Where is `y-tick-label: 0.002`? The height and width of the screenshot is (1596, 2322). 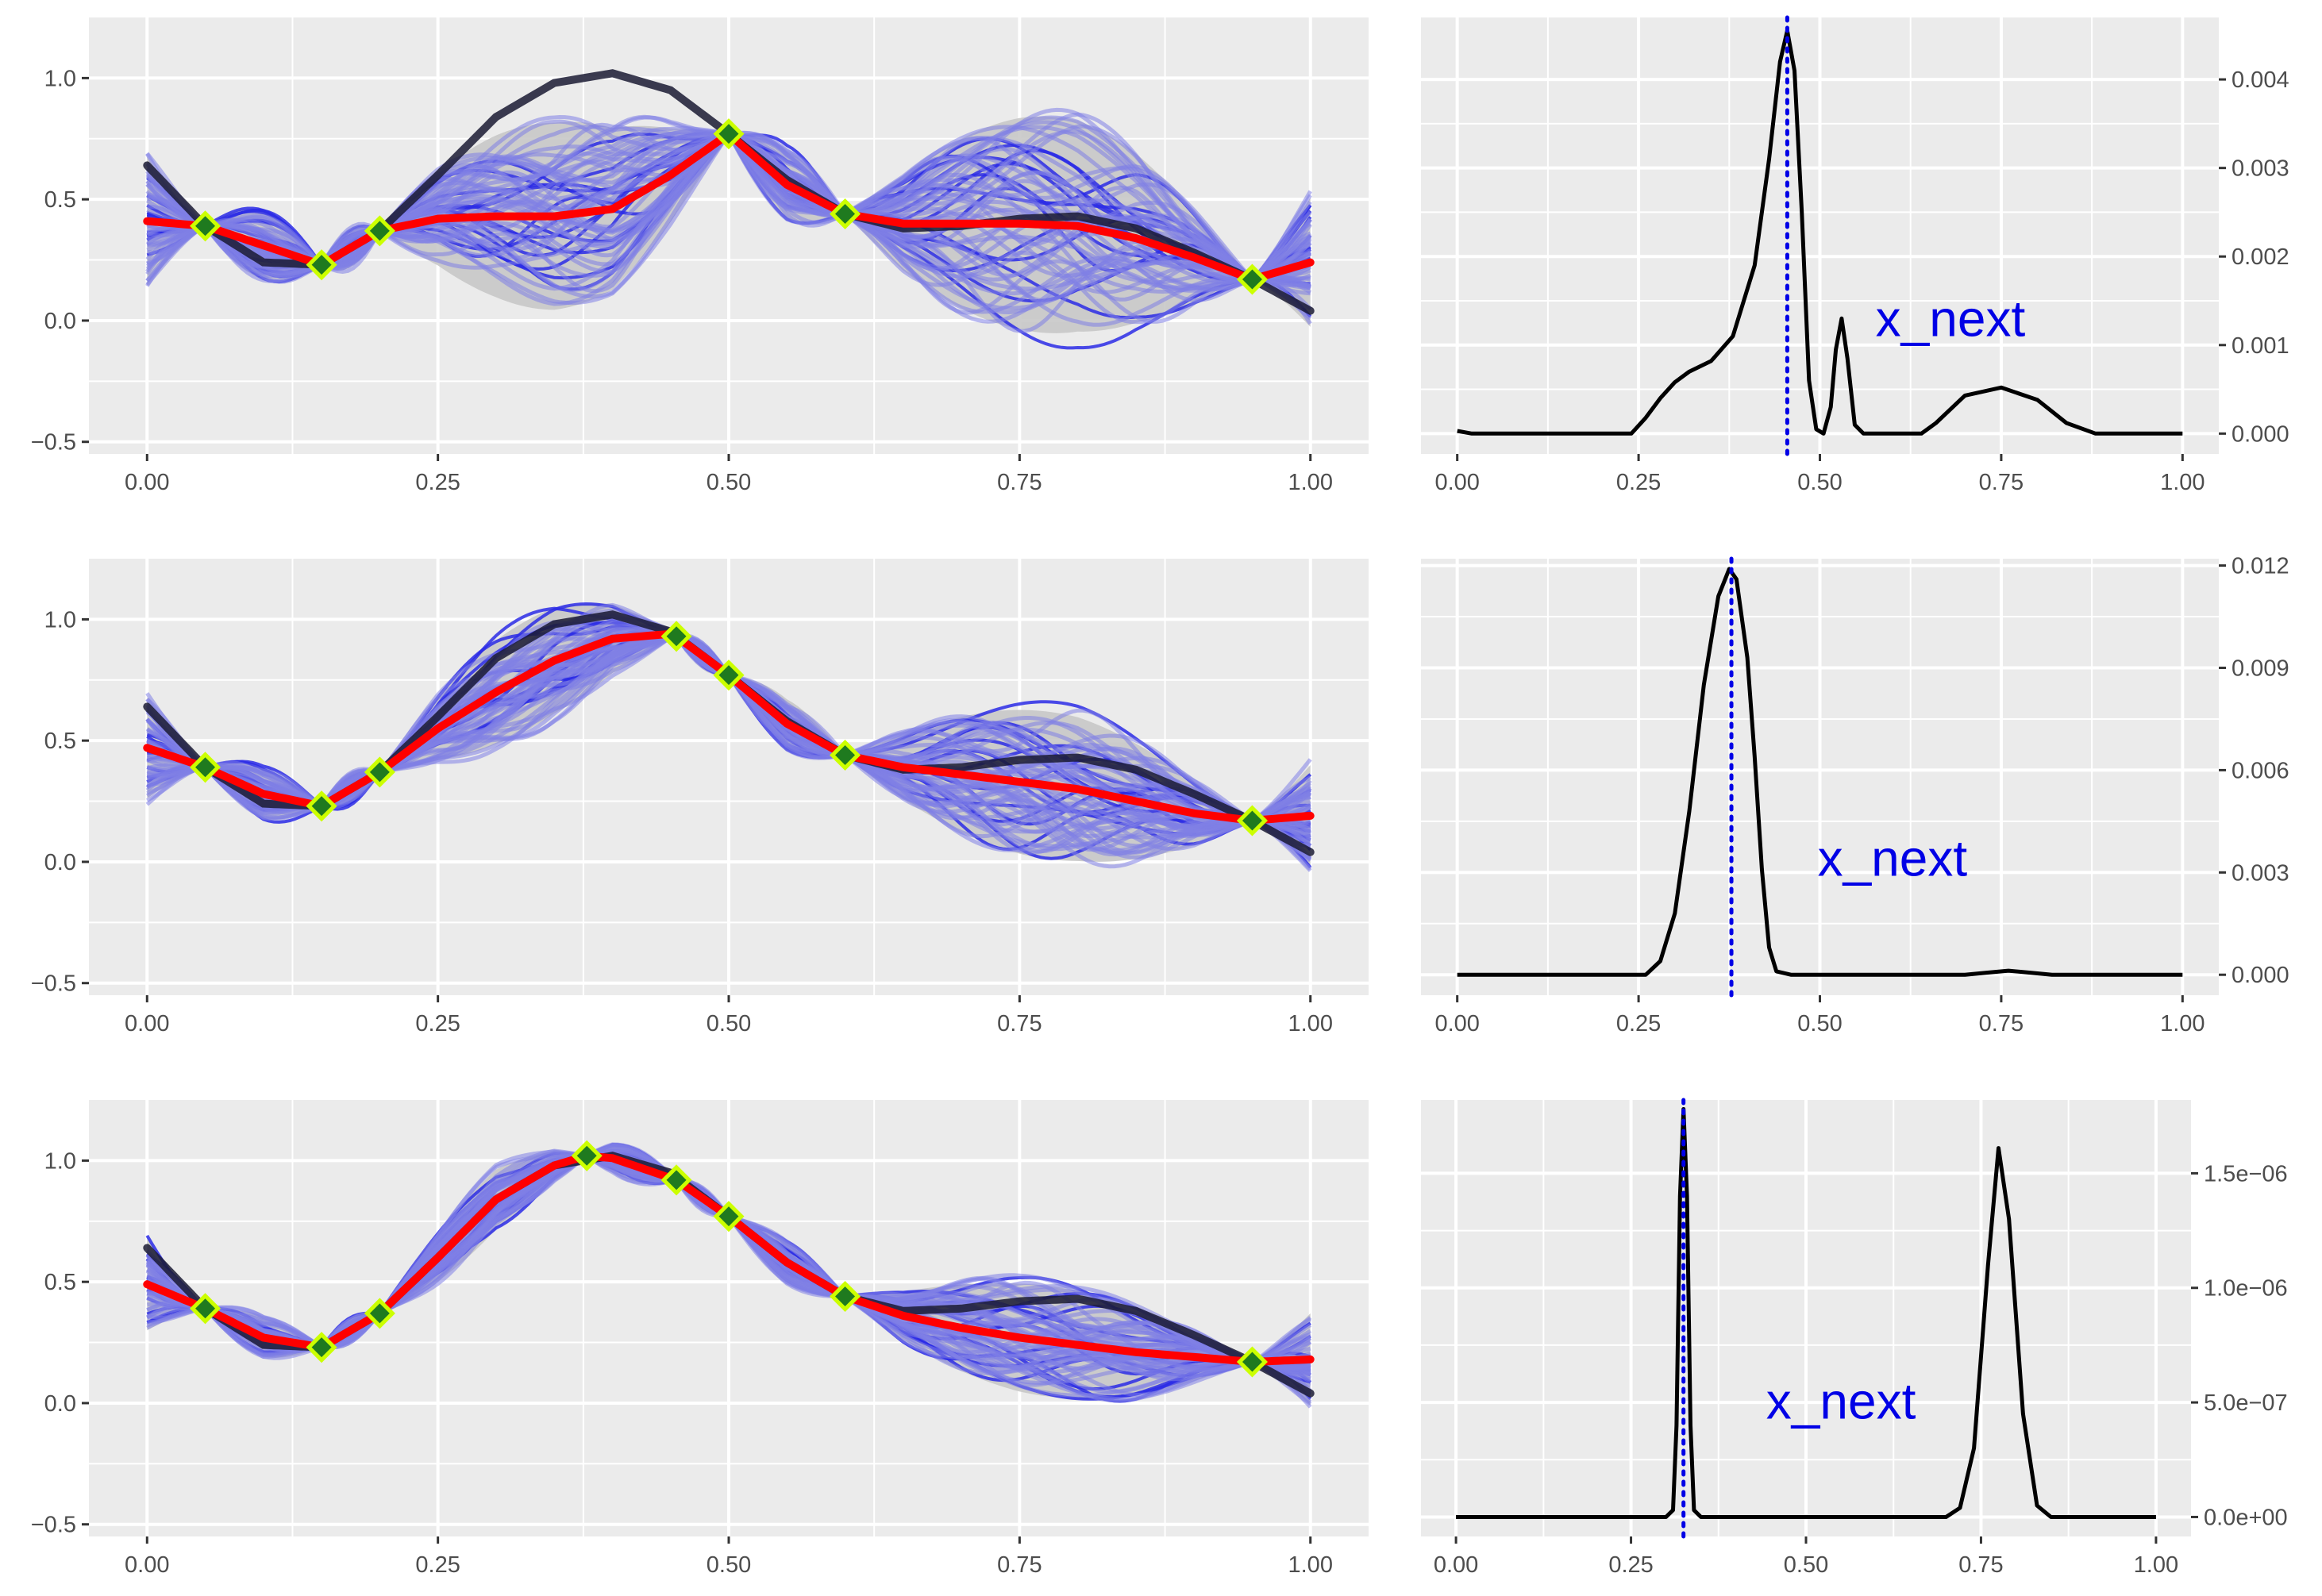 y-tick-label: 0.002 is located at coordinates (2260, 257).